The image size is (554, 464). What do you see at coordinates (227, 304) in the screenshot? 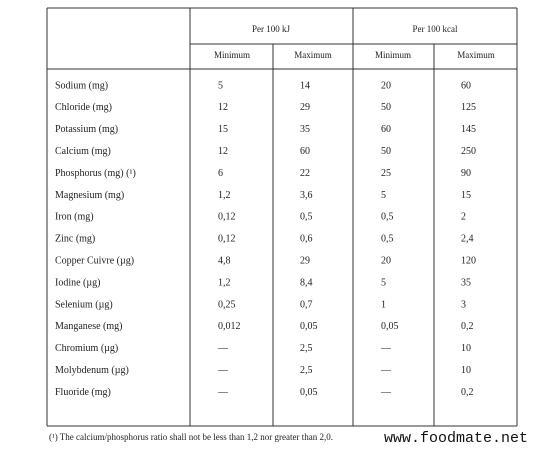
I see `cell-value: 0,25` at bounding box center [227, 304].